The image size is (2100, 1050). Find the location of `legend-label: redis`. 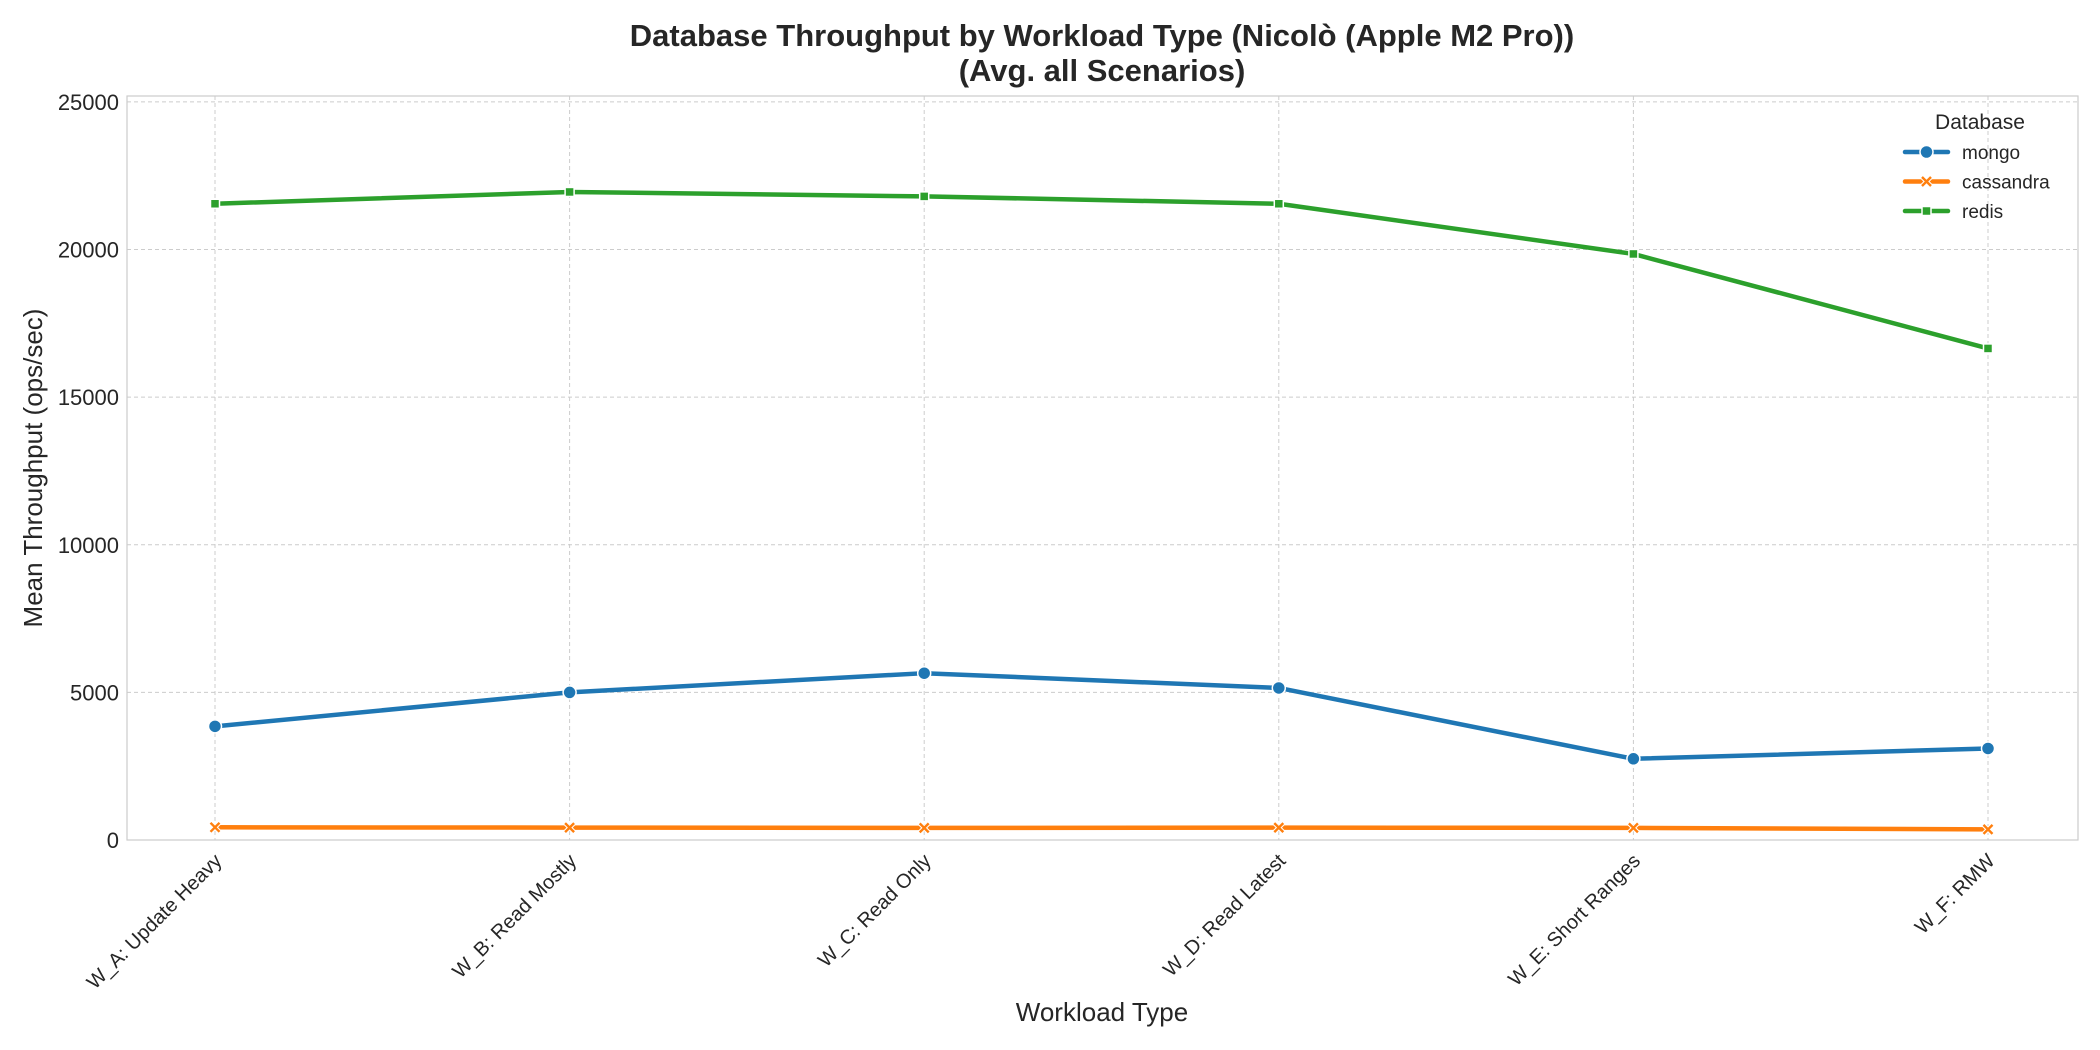

legend-label: redis is located at coordinates (1982, 212).